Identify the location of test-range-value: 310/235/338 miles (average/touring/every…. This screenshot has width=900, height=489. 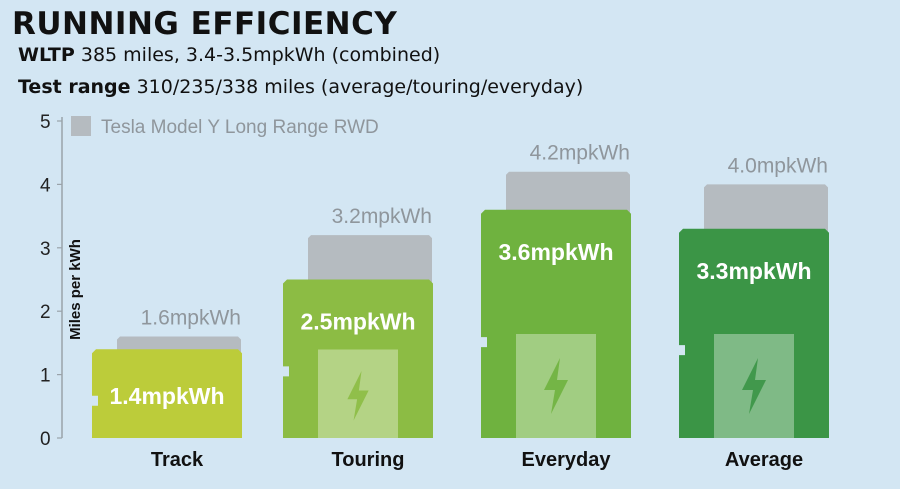
(360, 87).